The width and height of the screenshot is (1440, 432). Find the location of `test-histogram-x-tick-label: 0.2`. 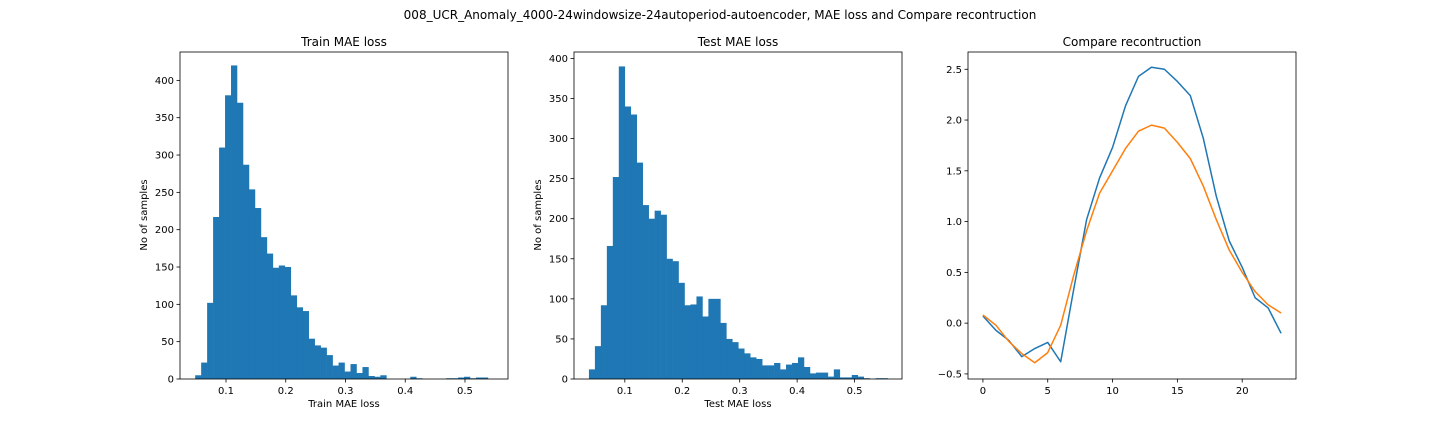

test-histogram-x-tick-label: 0.2 is located at coordinates (682, 391).